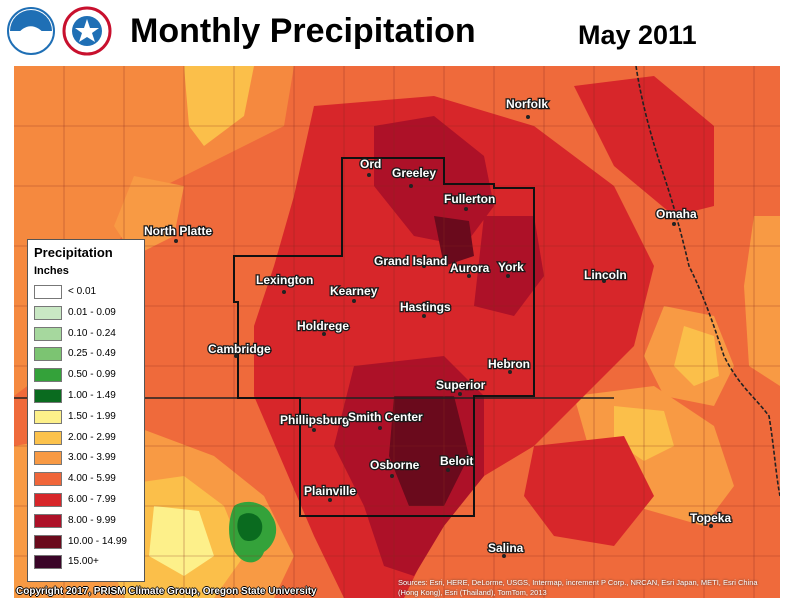 This screenshot has width=792, height=612. Describe the element at coordinates (92, 354) in the screenshot. I see `legend-label: 0.25 - 0.49` at that location.